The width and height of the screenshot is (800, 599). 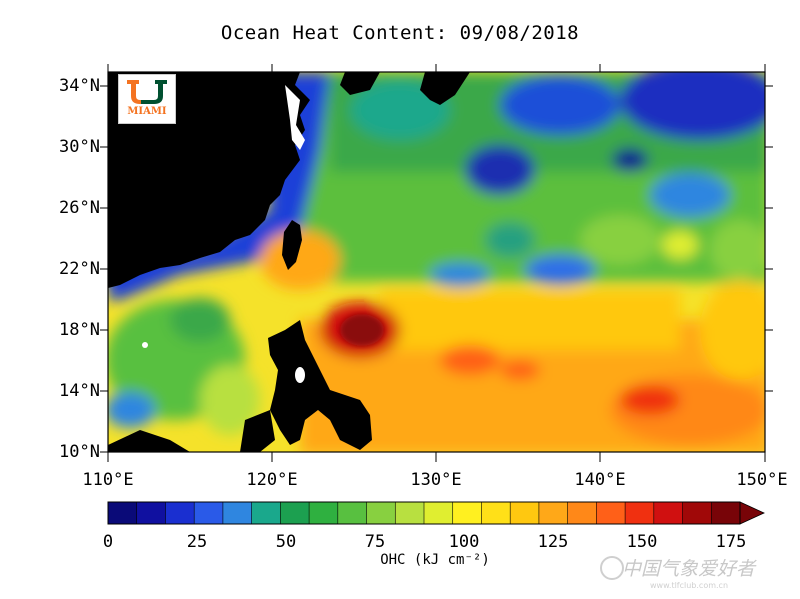 I want to click on colorbar-extend-arrow, so click(x=752, y=513).